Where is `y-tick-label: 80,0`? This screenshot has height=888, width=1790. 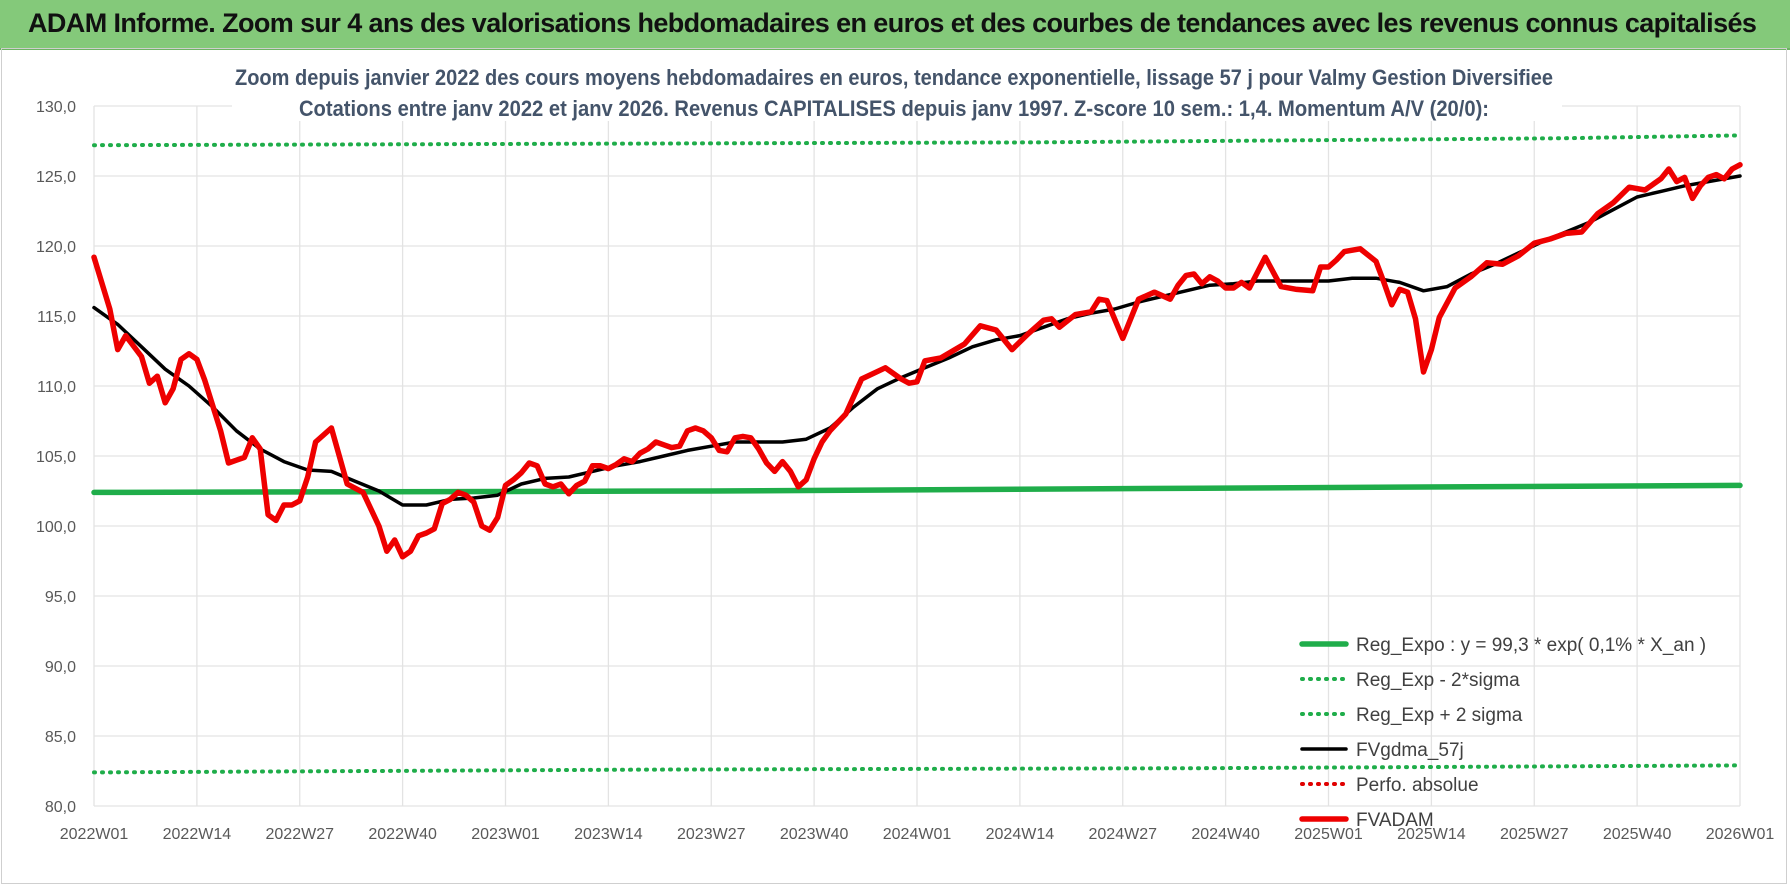 y-tick-label: 80,0 is located at coordinates (60, 807).